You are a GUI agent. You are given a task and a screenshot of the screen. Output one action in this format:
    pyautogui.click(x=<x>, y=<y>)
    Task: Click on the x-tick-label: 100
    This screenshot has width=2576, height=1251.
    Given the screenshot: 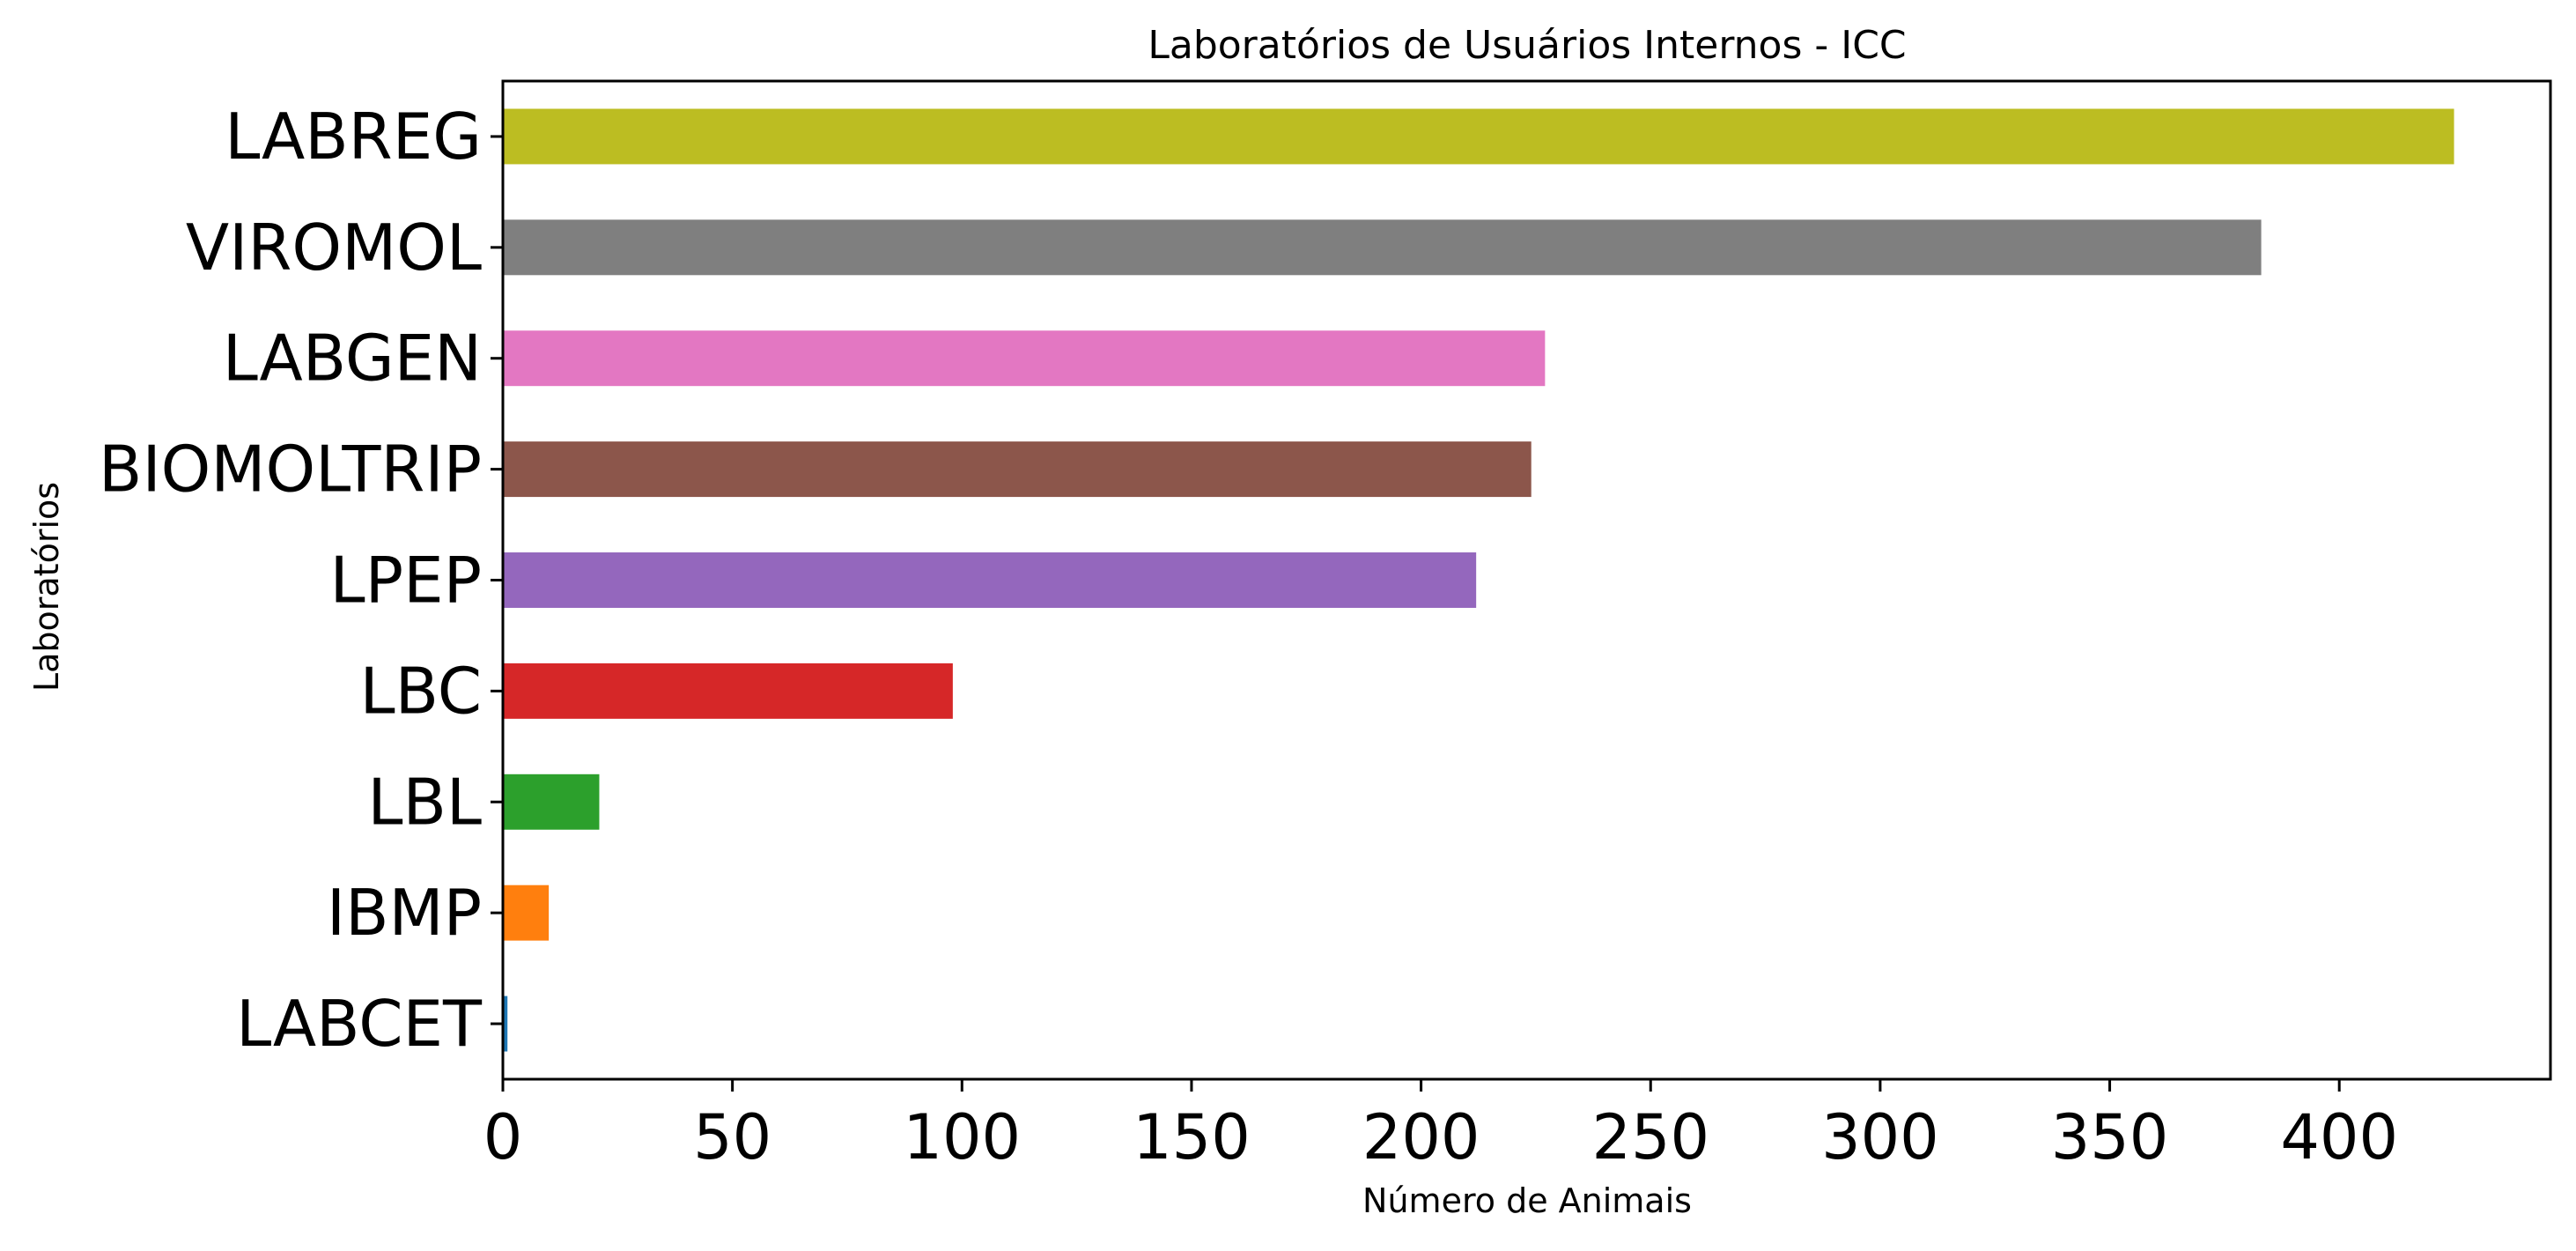 What is the action you would take?
    pyautogui.click(x=962, y=1137)
    